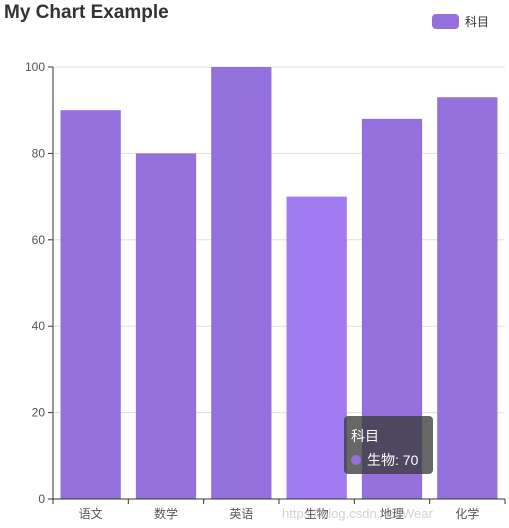  What do you see at coordinates (86, 12) in the screenshot?
I see `chart-title: My Chart Example` at bounding box center [86, 12].